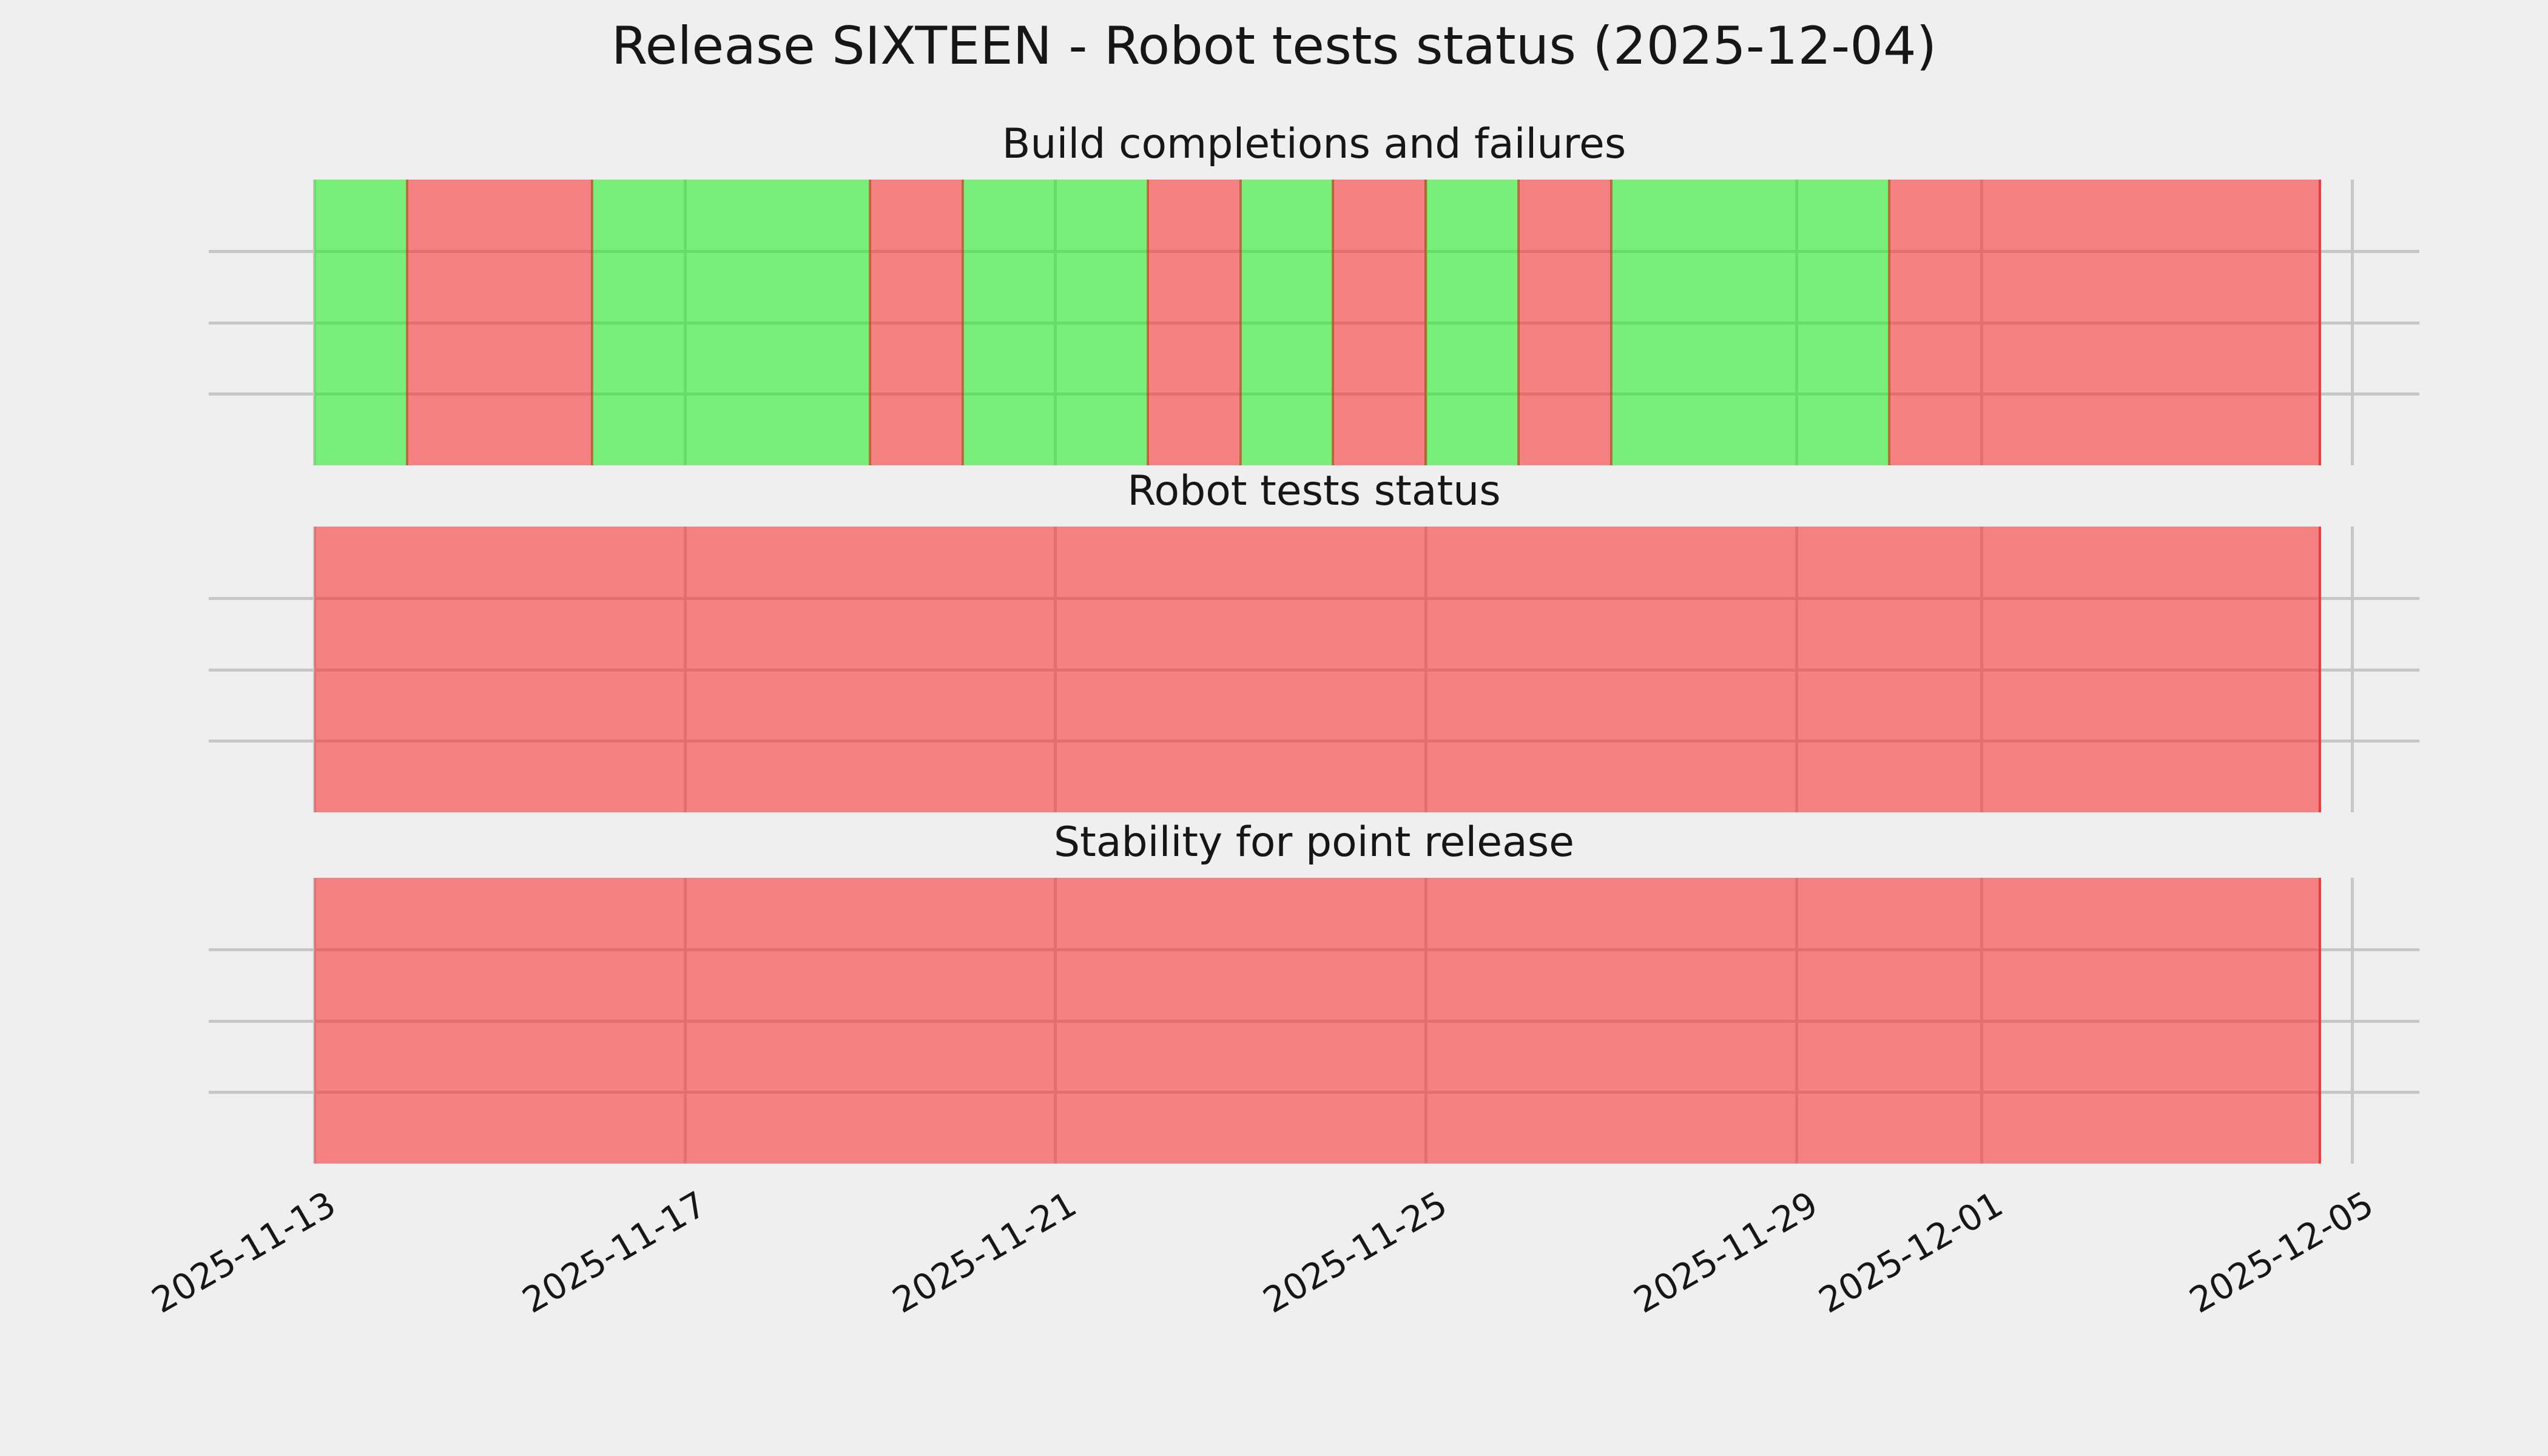 The width and height of the screenshot is (2548, 1456). I want to click on chart-title-stability: Stability for point release, so click(1314, 842).